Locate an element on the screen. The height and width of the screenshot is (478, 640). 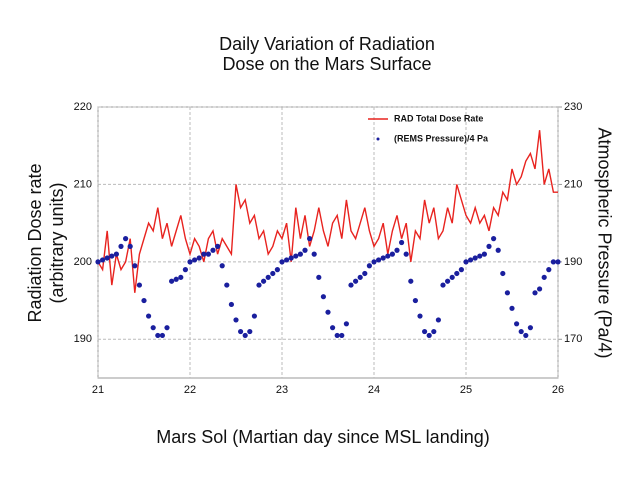
legend-label: RAD Total Dose Rate is located at coordinates (438, 118).